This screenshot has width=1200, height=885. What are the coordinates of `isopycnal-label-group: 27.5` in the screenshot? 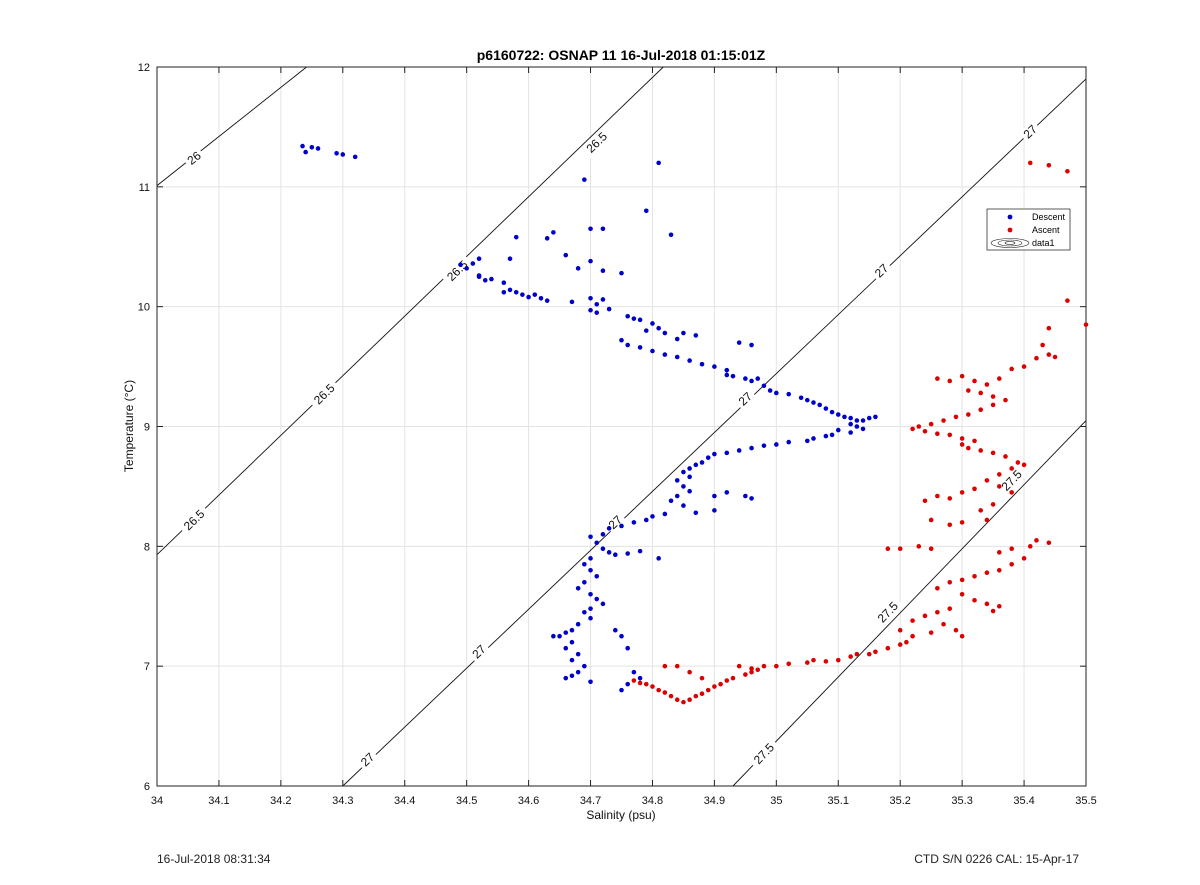 It's located at (764, 754).